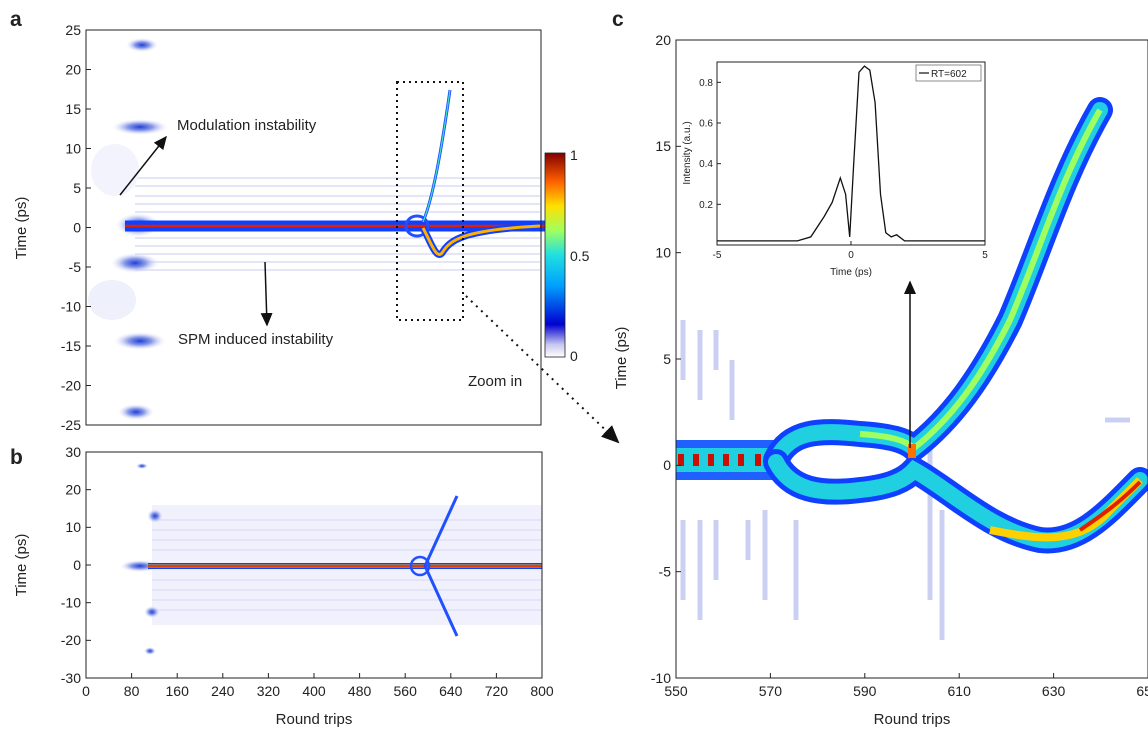  What do you see at coordinates (912, 719) in the screenshot?
I see `panel-c-xlabel: Round trips` at bounding box center [912, 719].